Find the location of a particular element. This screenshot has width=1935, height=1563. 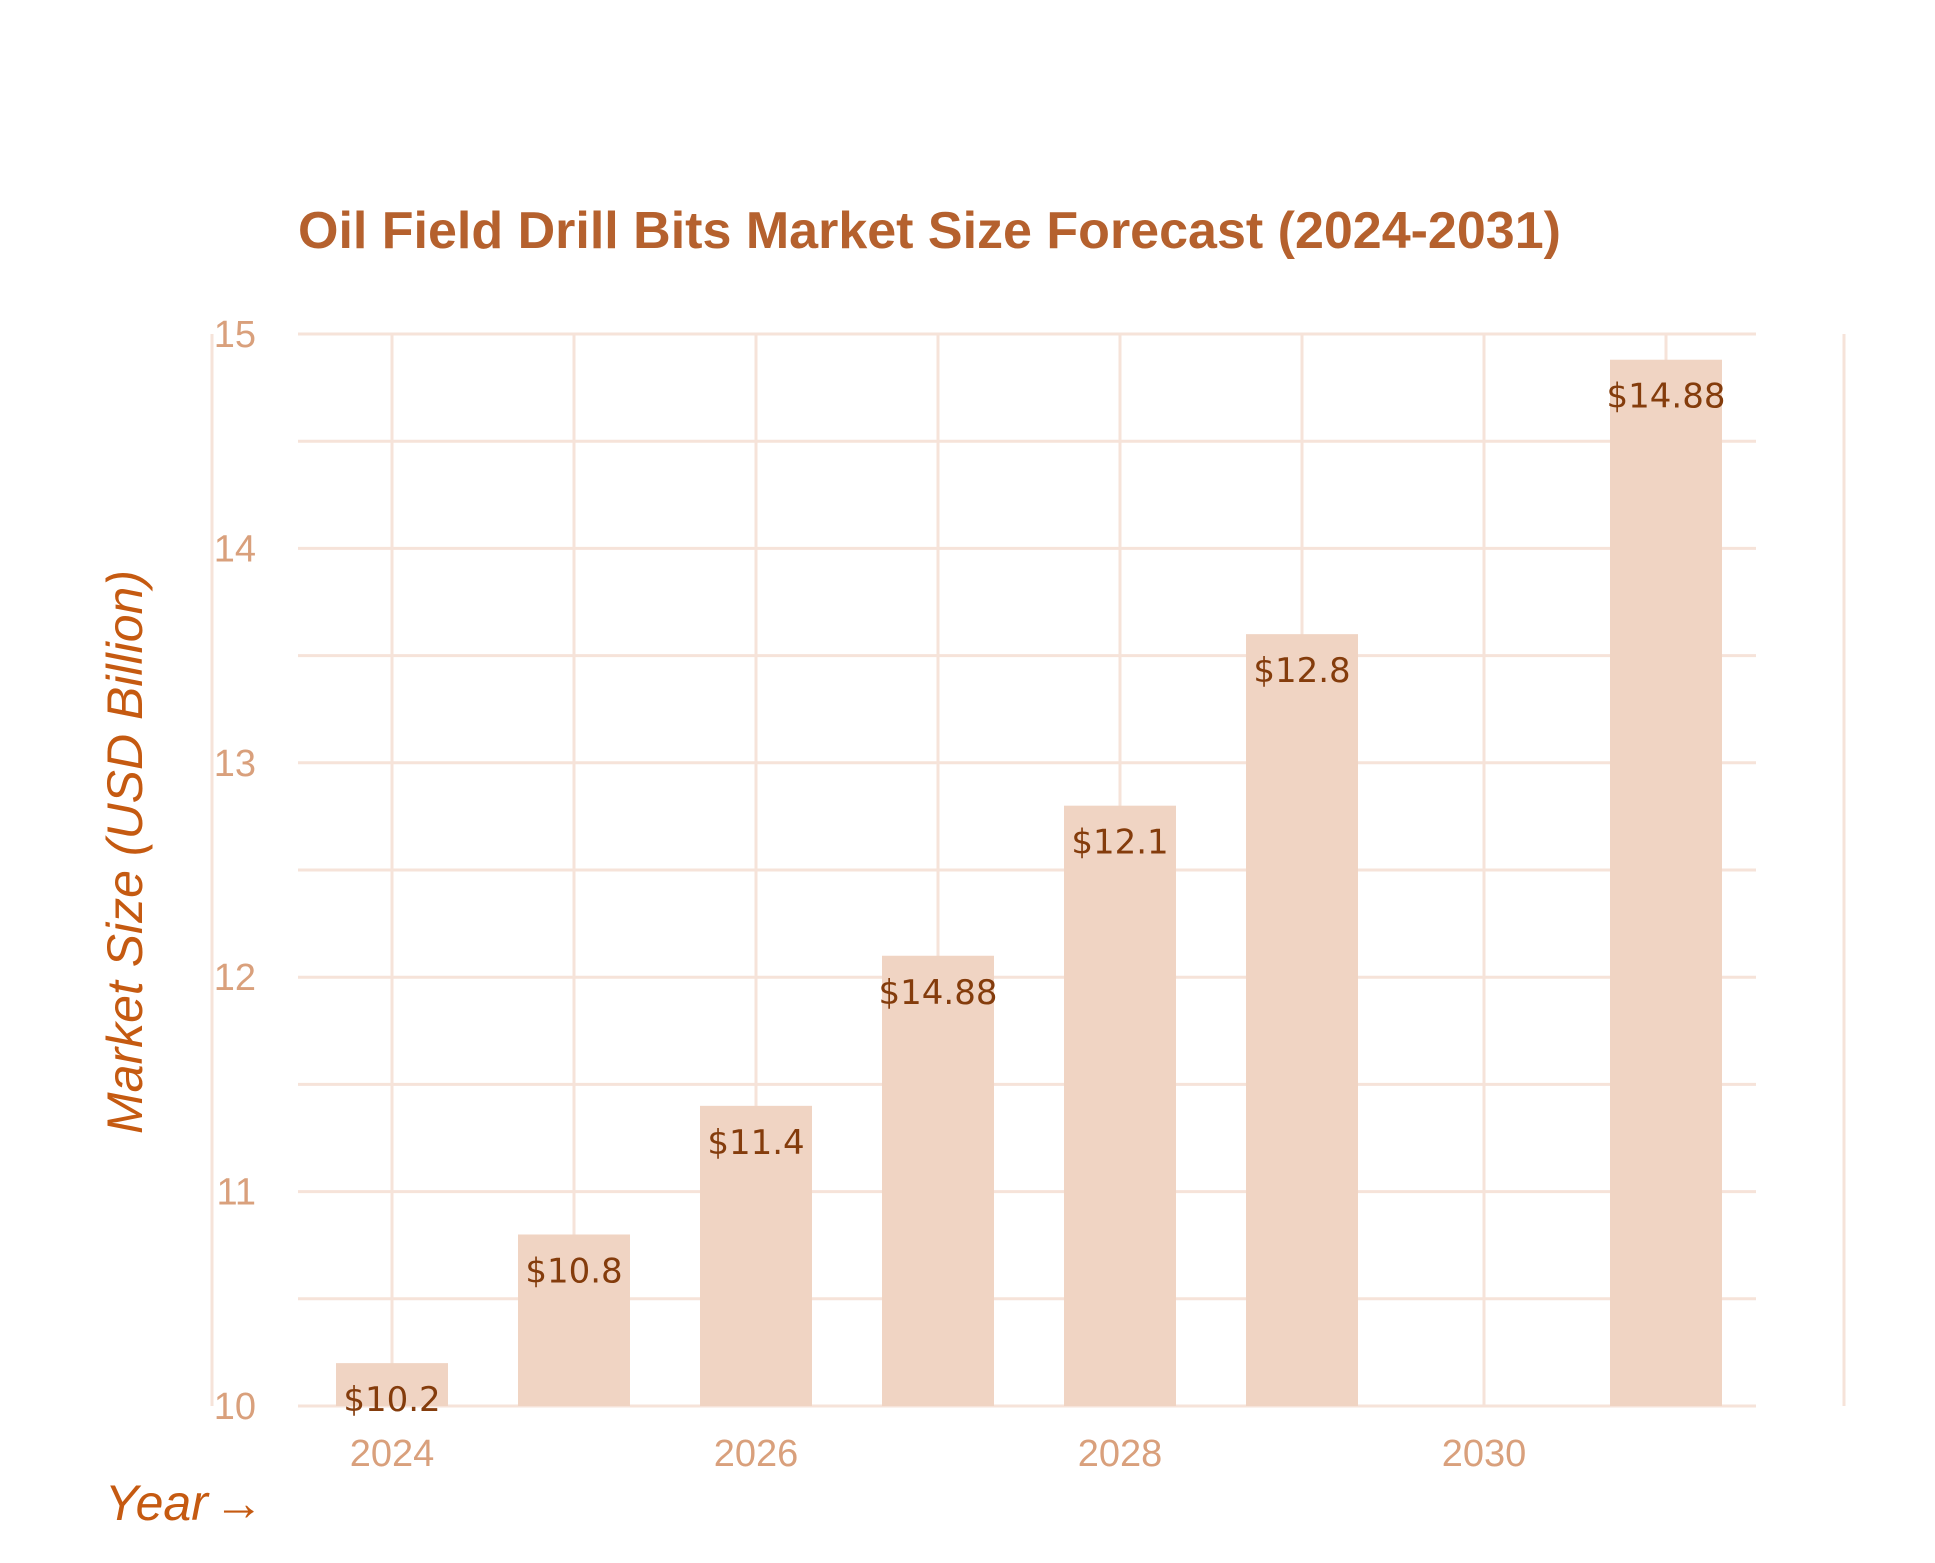

bar-value-label: $10.8 is located at coordinates (573, 1271).